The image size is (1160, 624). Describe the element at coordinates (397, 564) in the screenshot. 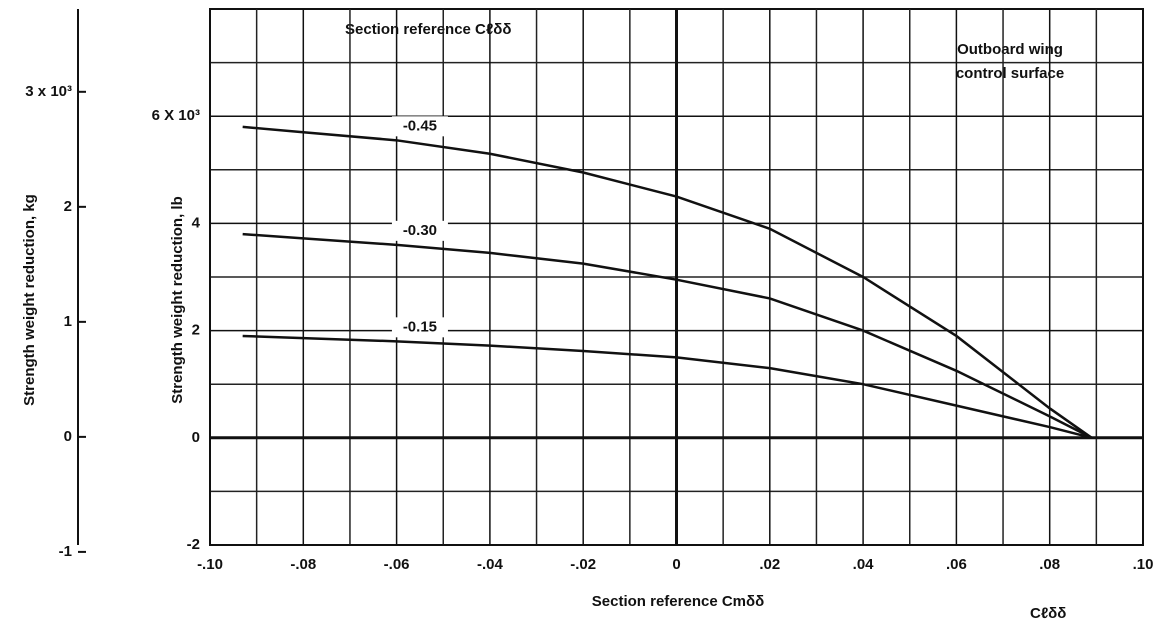

I see `x-tick-label: -.06` at that location.